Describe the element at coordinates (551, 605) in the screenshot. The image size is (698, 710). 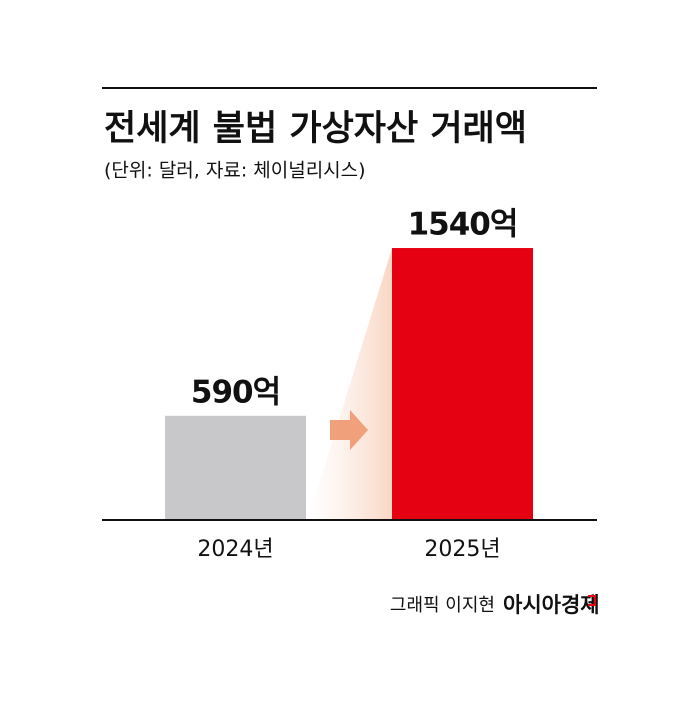
I see `source-brand: 아시아경제` at that location.